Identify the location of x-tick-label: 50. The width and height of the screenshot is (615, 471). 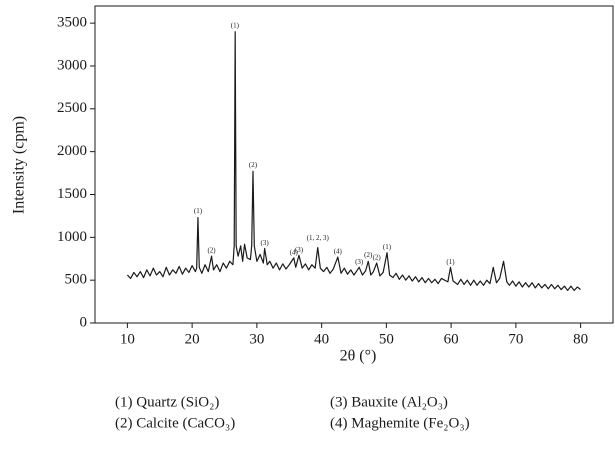
(386, 339).